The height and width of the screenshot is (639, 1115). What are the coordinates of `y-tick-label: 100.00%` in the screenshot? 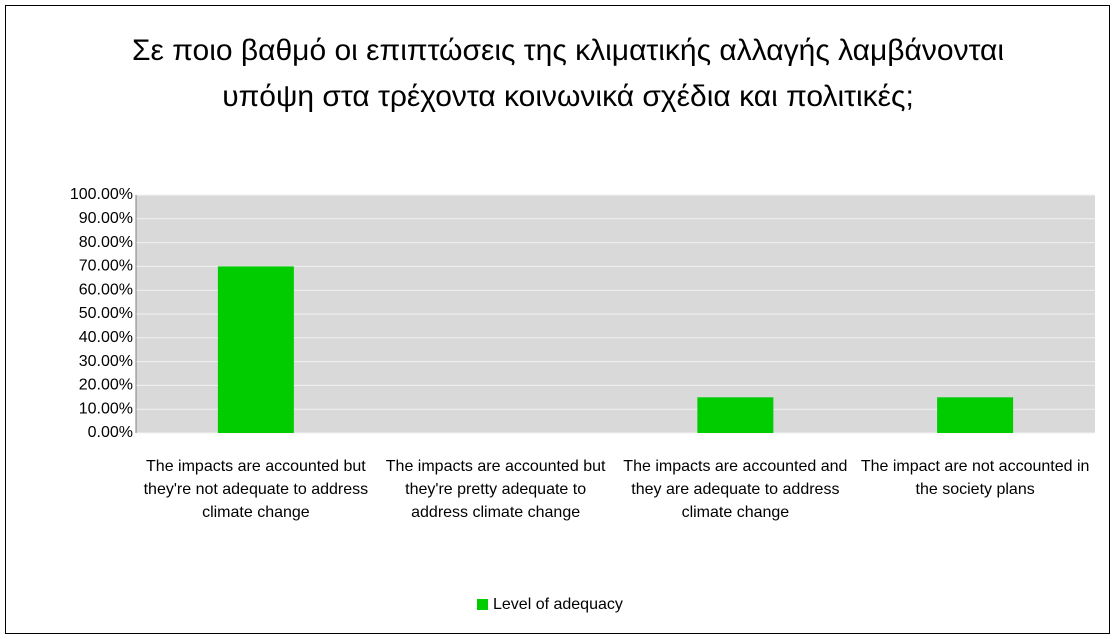 It's located at (101, 194).